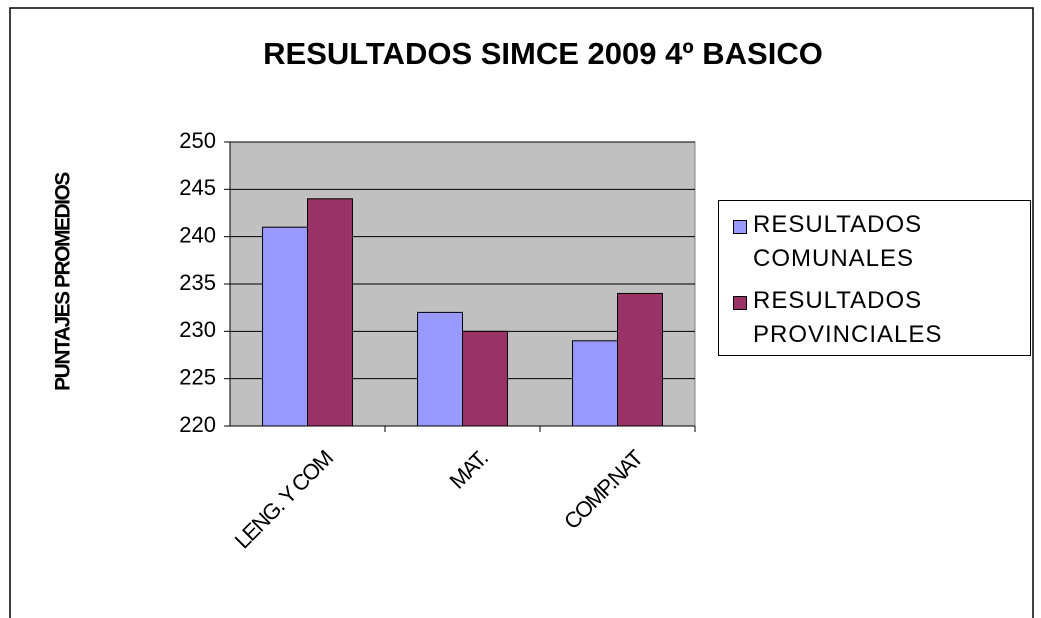  What do you see at coordinates (63, 281) in the screenshot?
I see `y-axis-label: PUNTAJES PROMEDIOS` at bounding box center [63, 281].